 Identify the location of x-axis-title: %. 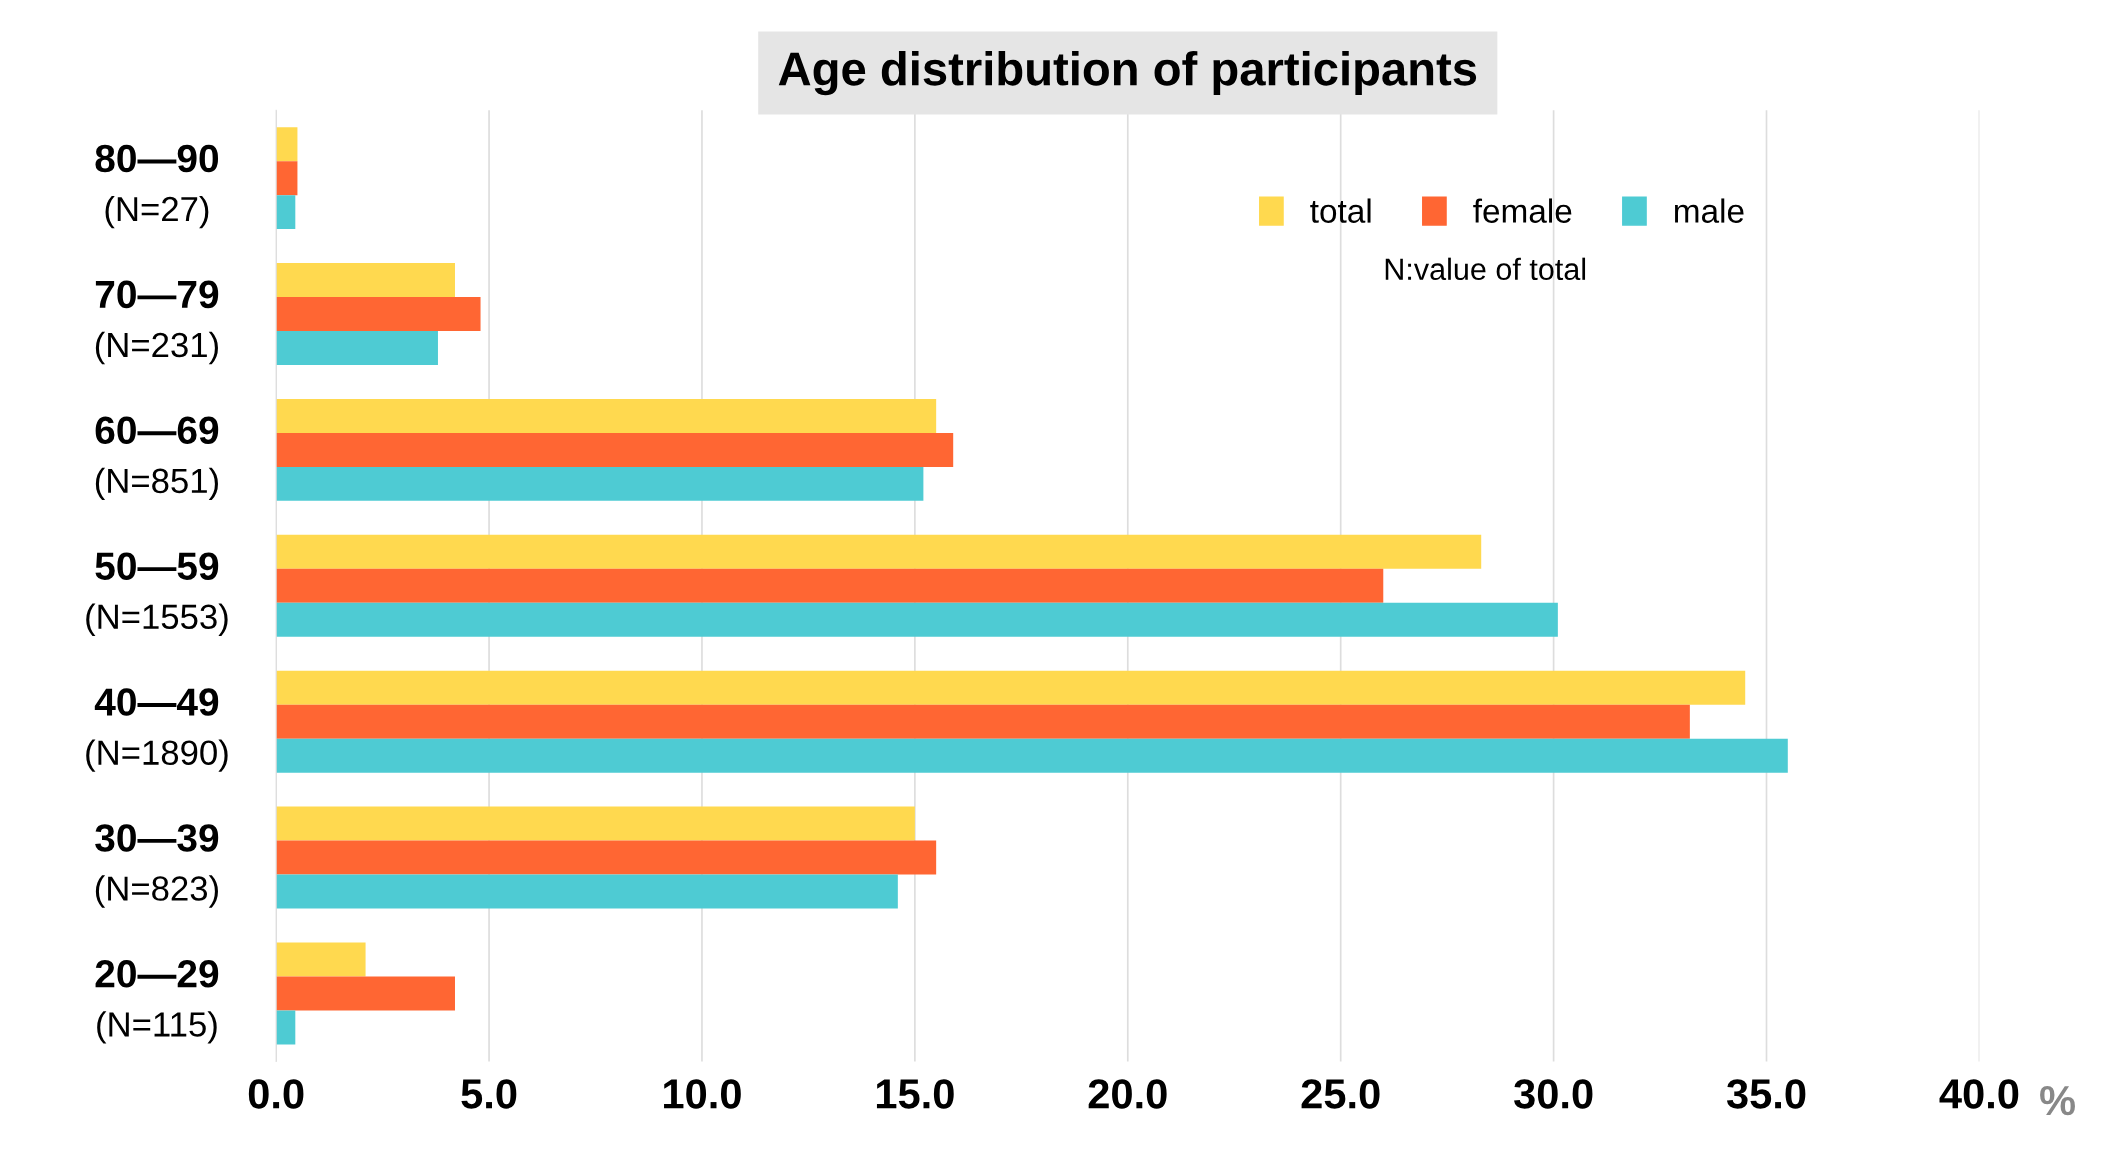
(2057, 1100).